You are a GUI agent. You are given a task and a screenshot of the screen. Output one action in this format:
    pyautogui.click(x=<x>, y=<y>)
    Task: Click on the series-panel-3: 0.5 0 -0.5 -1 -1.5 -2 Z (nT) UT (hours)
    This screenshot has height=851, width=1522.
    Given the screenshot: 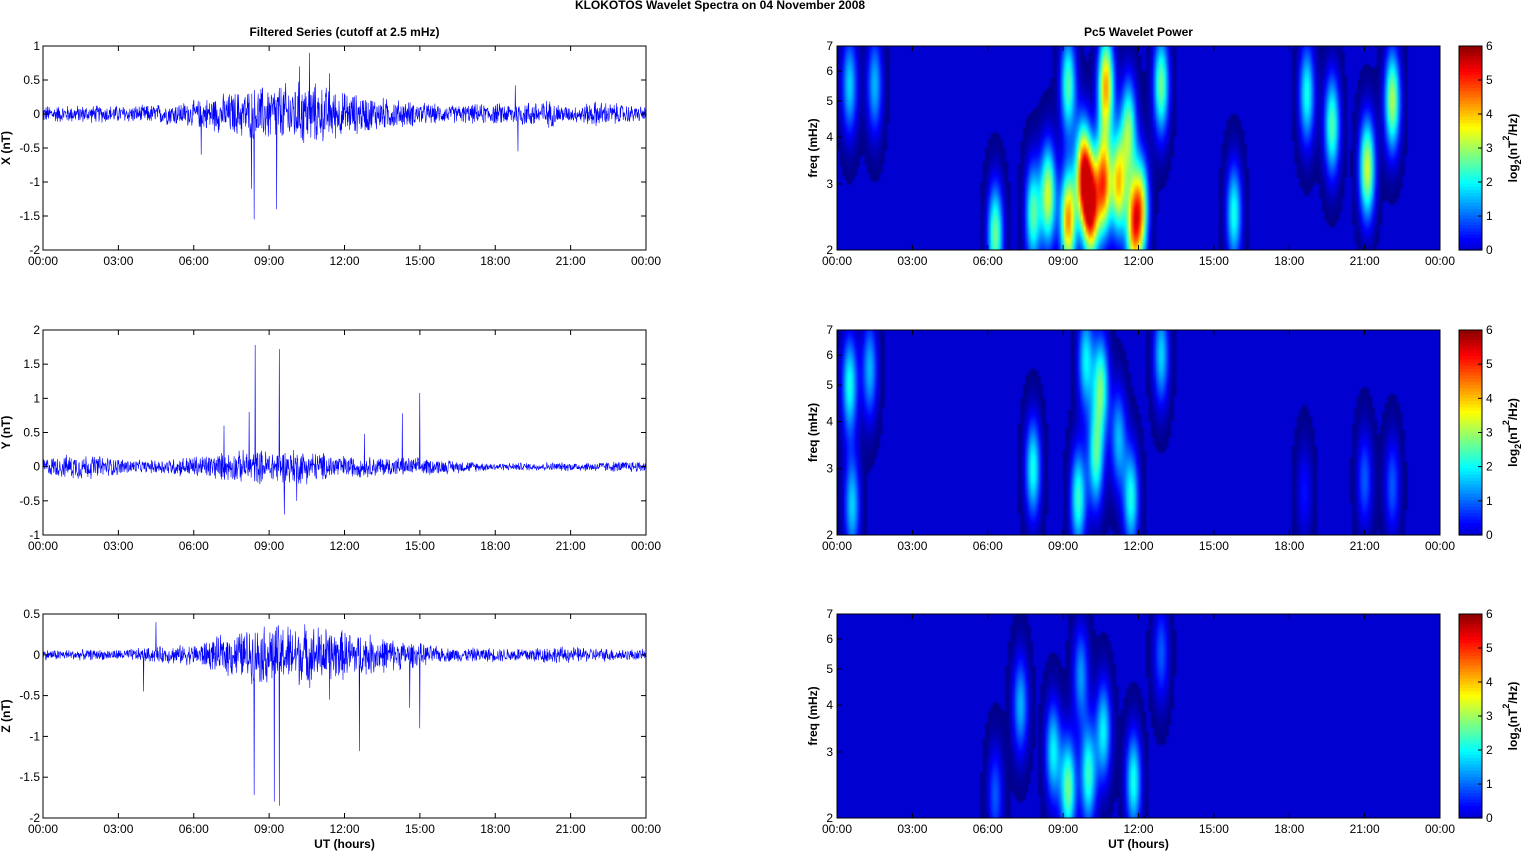 What is the action you would take?
    pyautogui.click(x=323, y=729)
    